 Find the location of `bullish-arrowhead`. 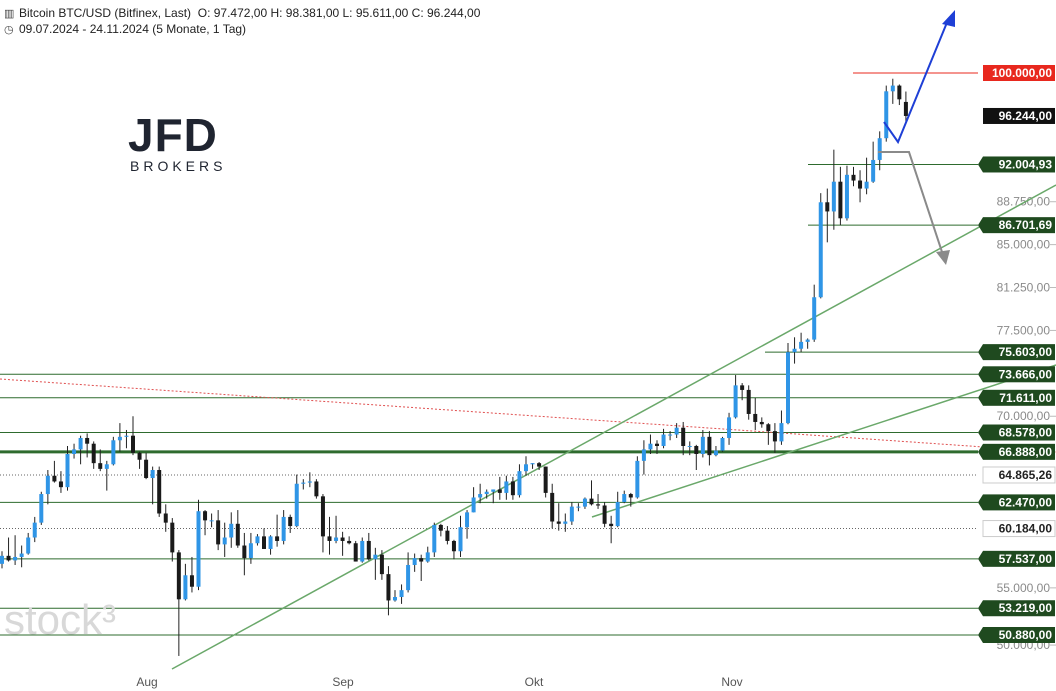

bullish-arrowhead is located at coordinates (948, 18).